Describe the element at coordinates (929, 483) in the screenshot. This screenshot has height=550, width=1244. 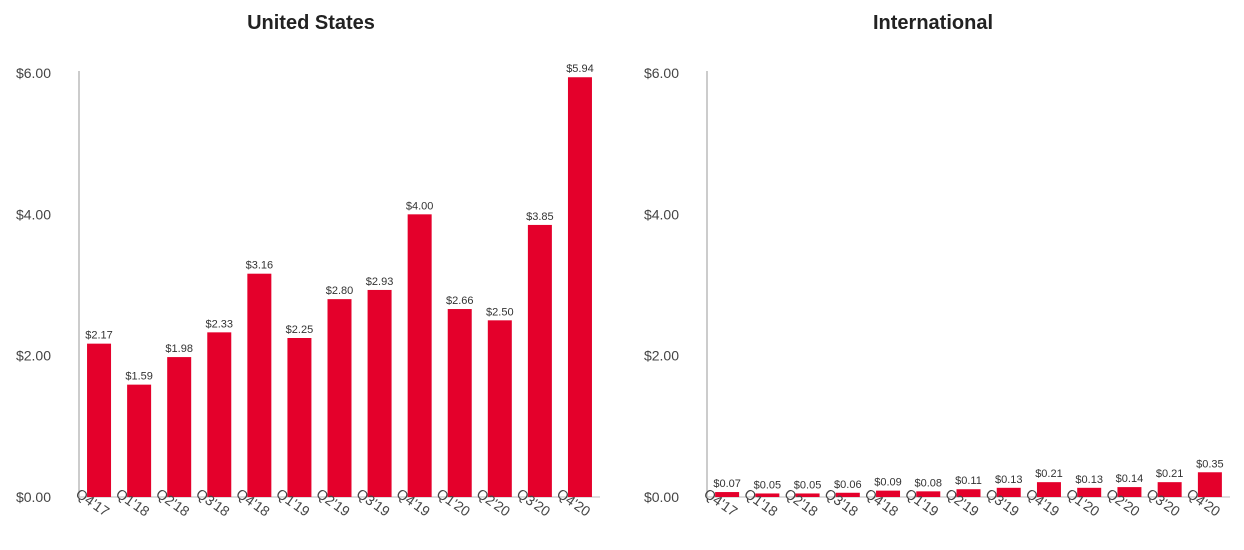
I see `data-label: $0.08` at that location.